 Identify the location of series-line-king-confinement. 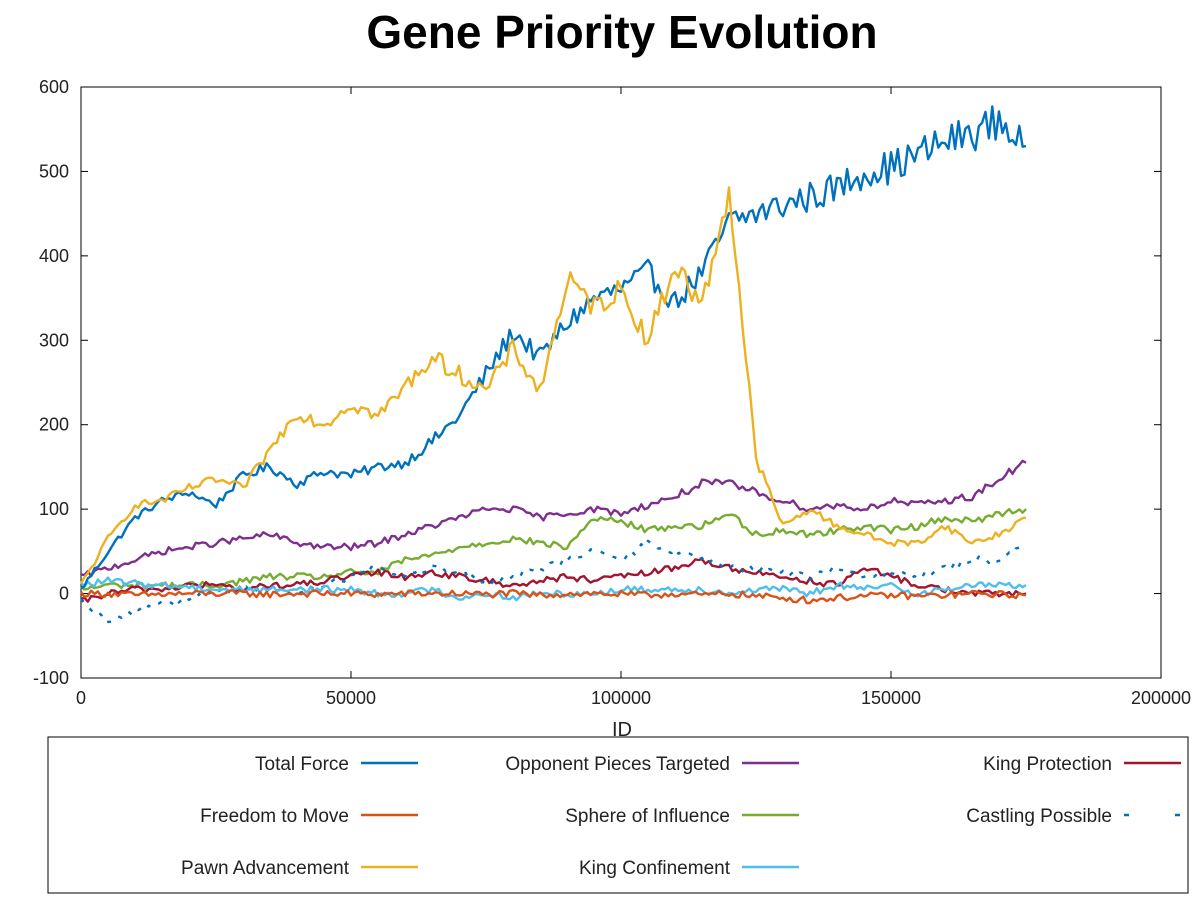
(553, 589).